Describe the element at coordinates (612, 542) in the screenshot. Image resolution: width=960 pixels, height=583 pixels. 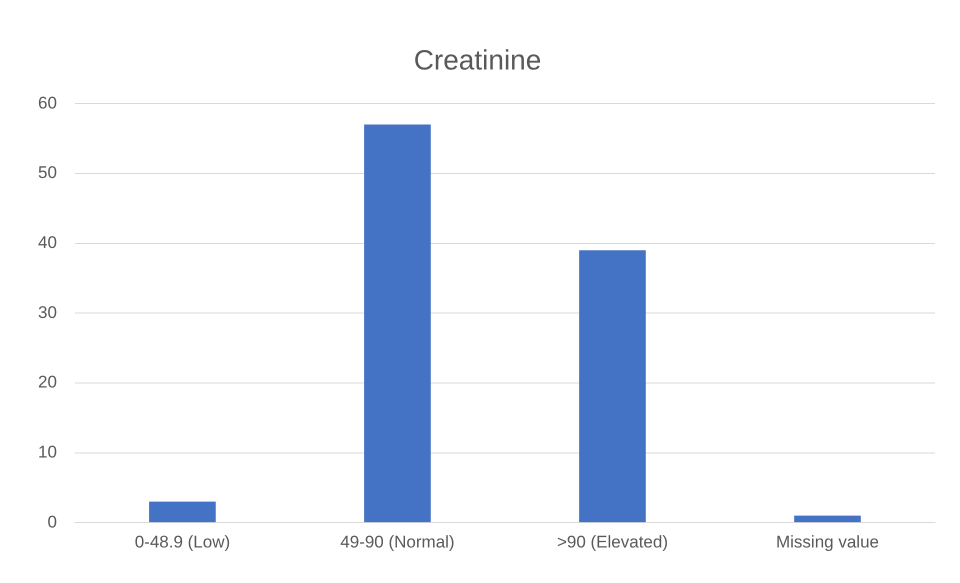
I see `x-tick-label: >90 (Elevated)` at that location.